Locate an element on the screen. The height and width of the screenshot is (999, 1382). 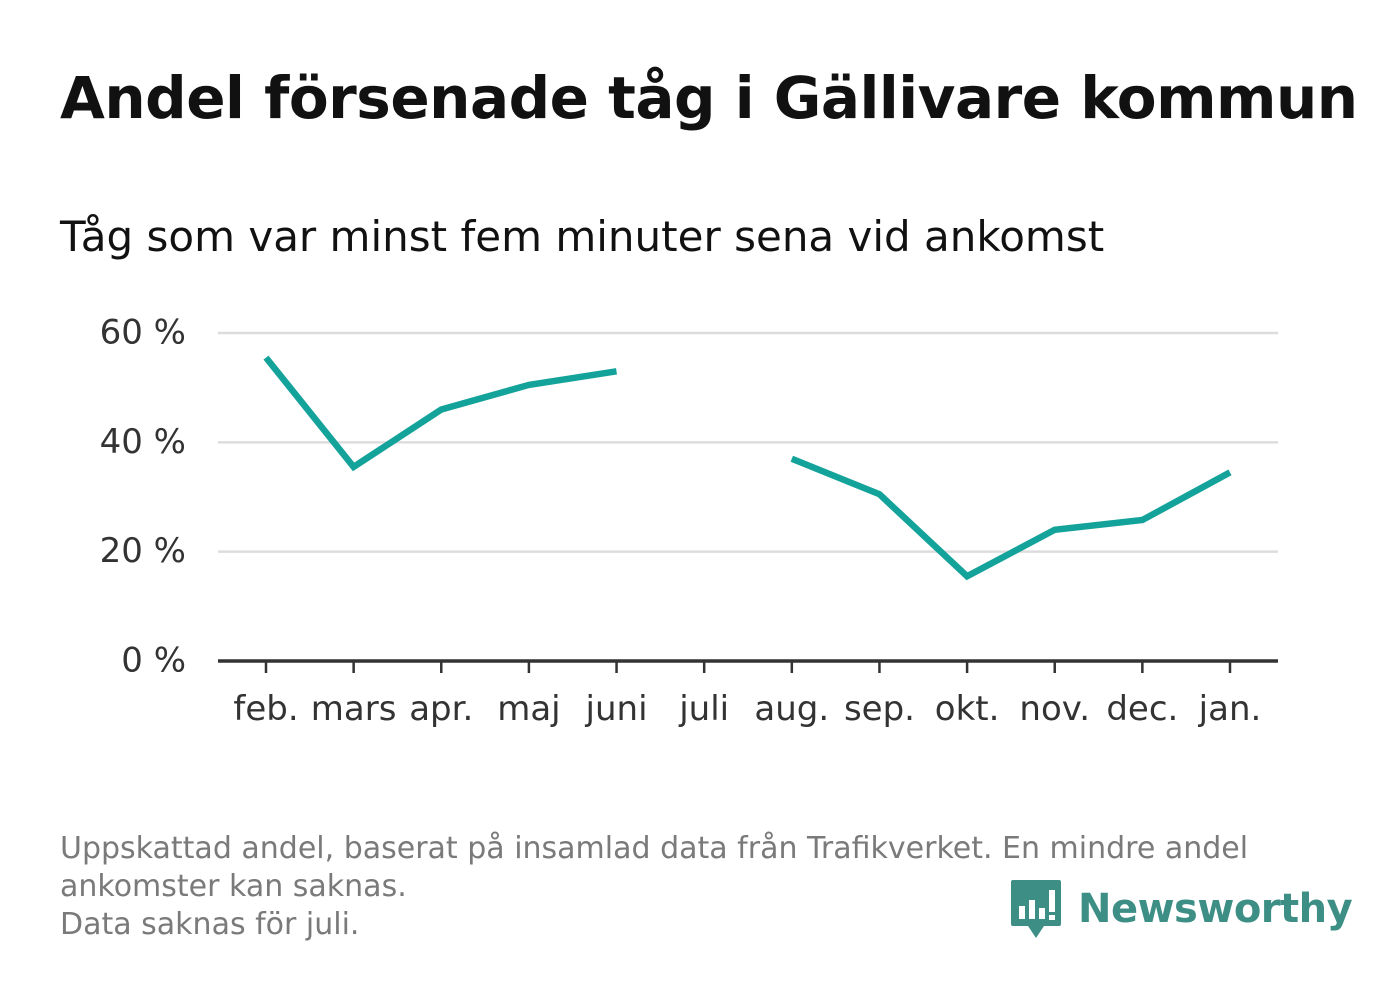
x-tick-label: juli is located at coordinates (703, 709).